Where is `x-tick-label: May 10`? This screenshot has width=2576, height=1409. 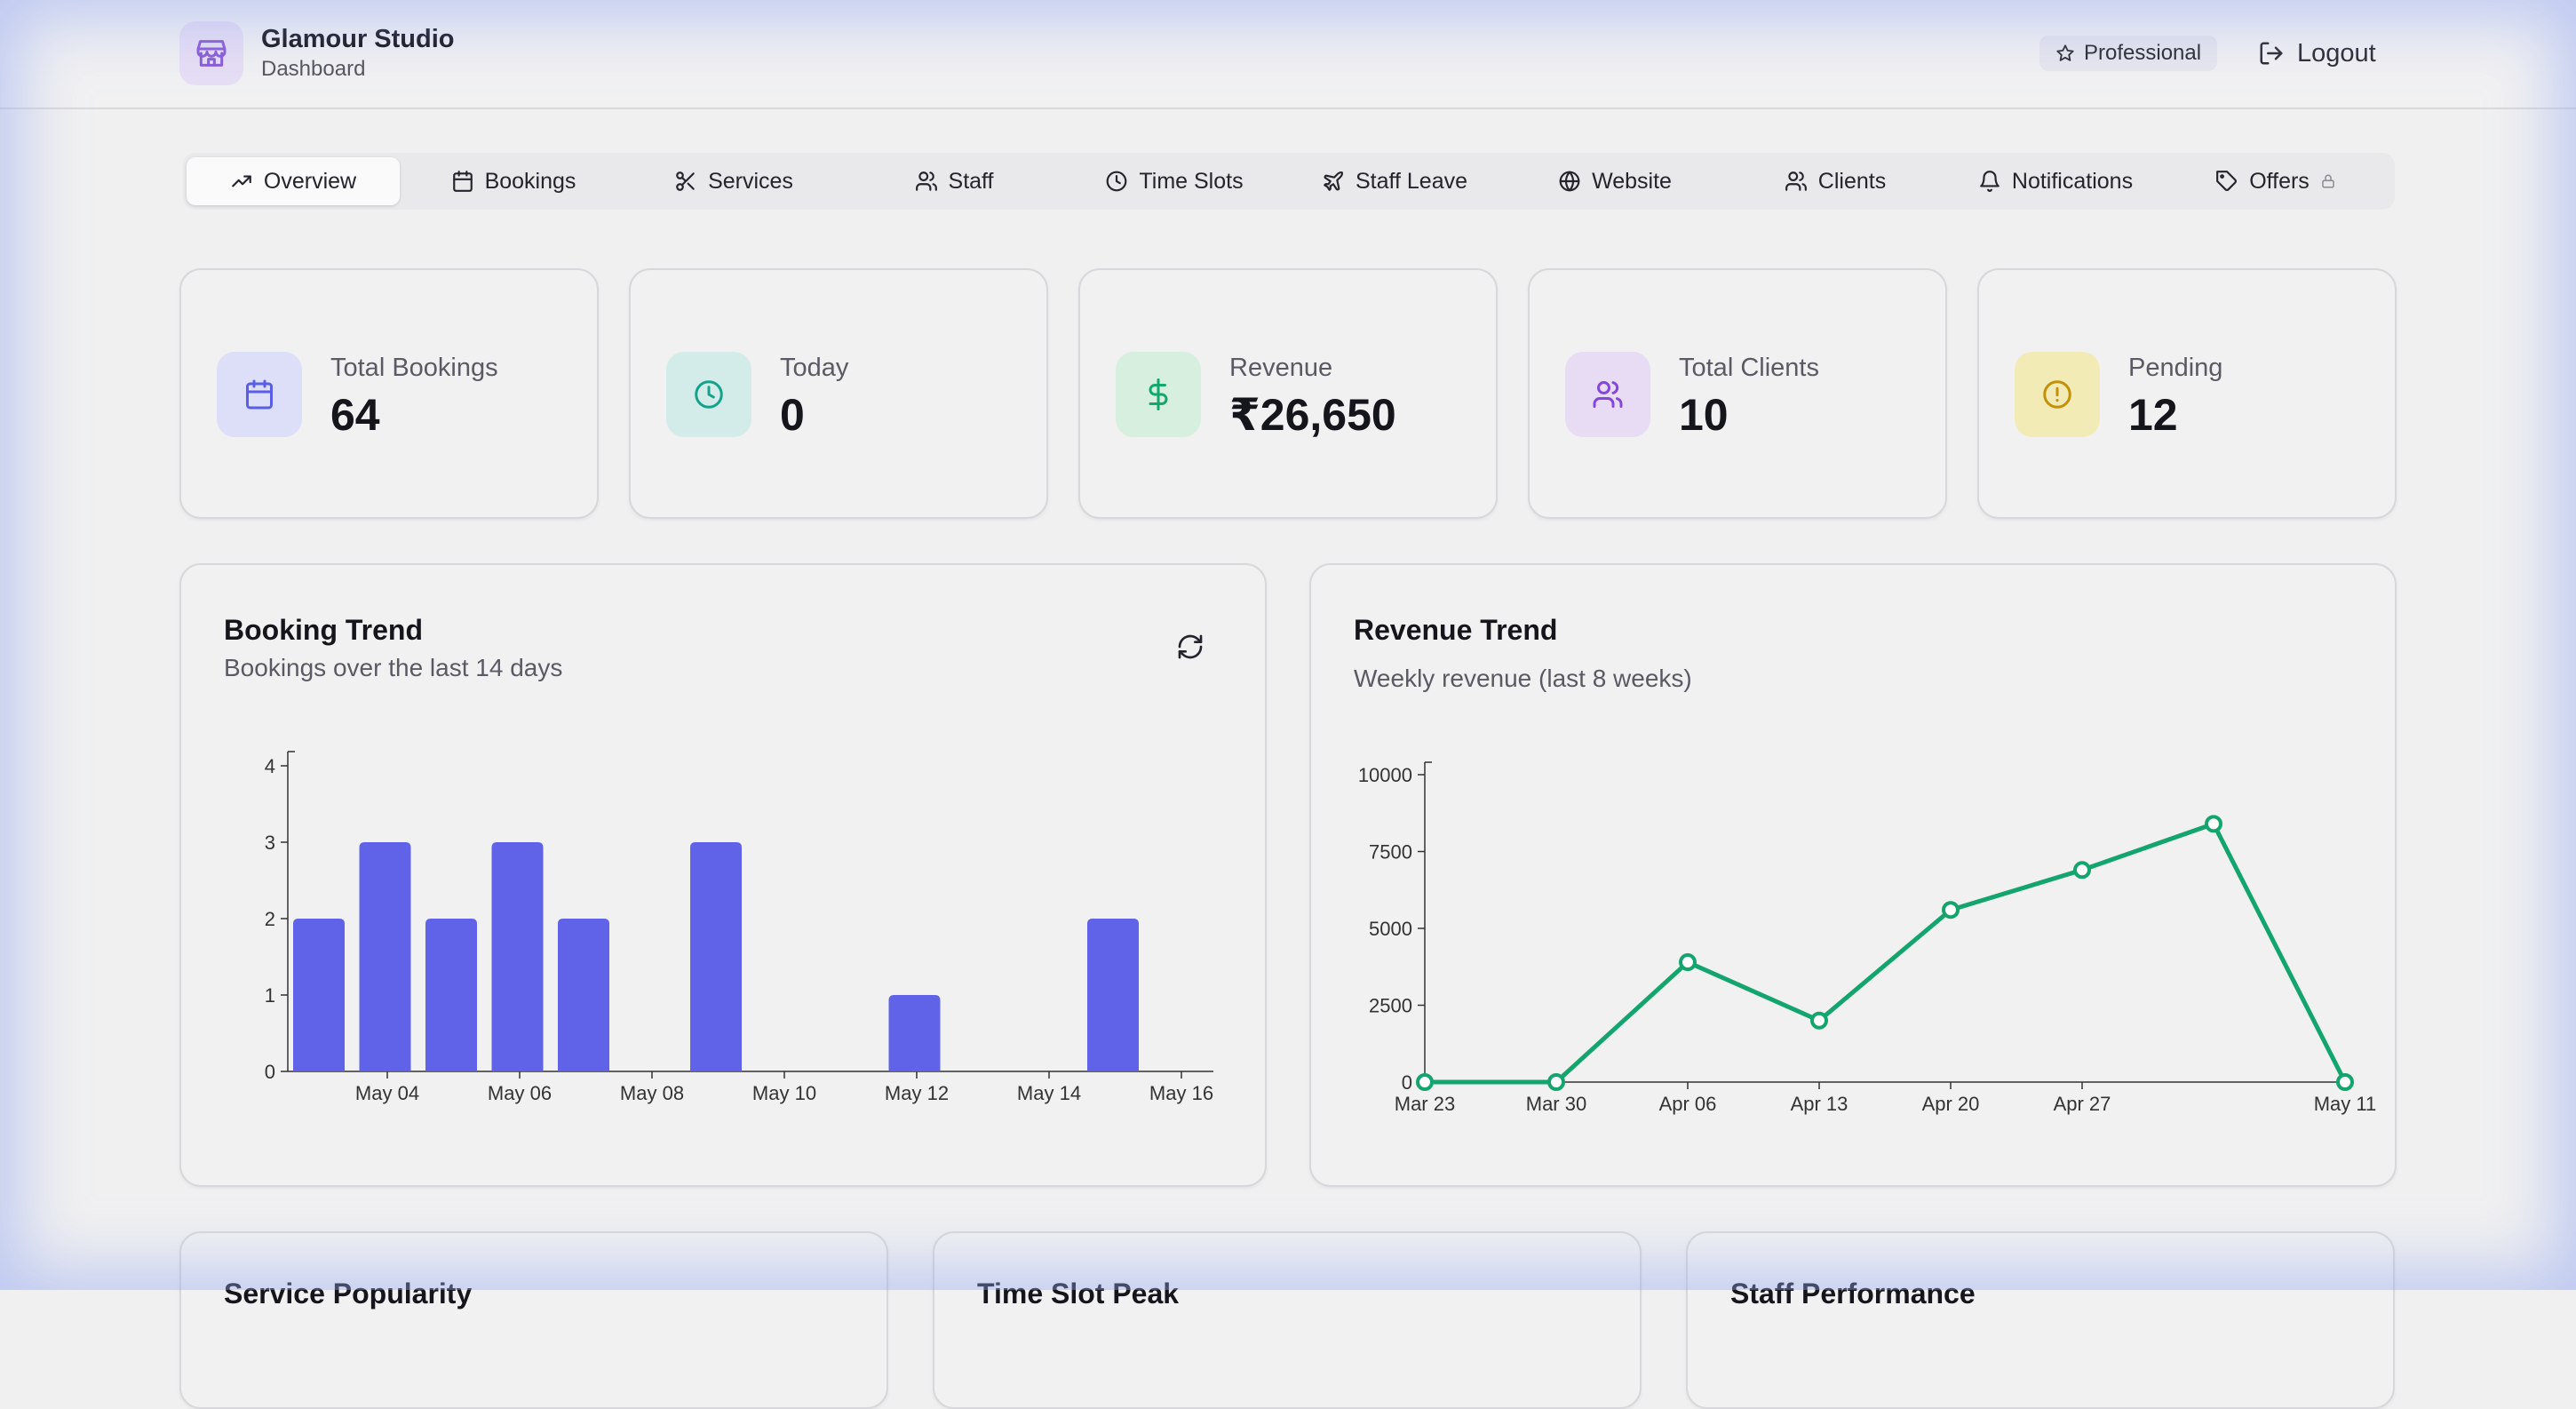
x-tick-label: May 10 is located at coordinates (784, 1093).